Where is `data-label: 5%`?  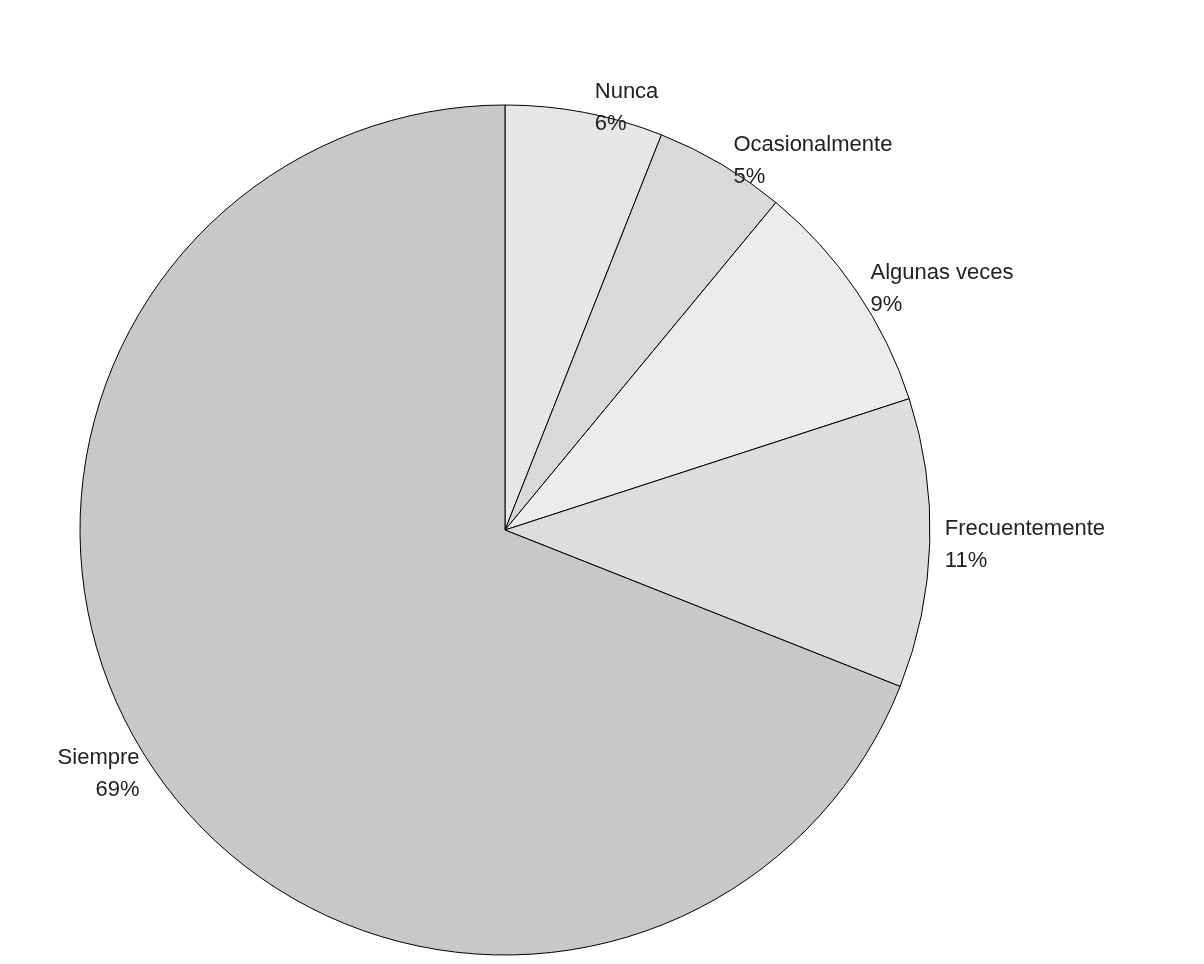
data-label: 5% is located at coordinates (749, 175).